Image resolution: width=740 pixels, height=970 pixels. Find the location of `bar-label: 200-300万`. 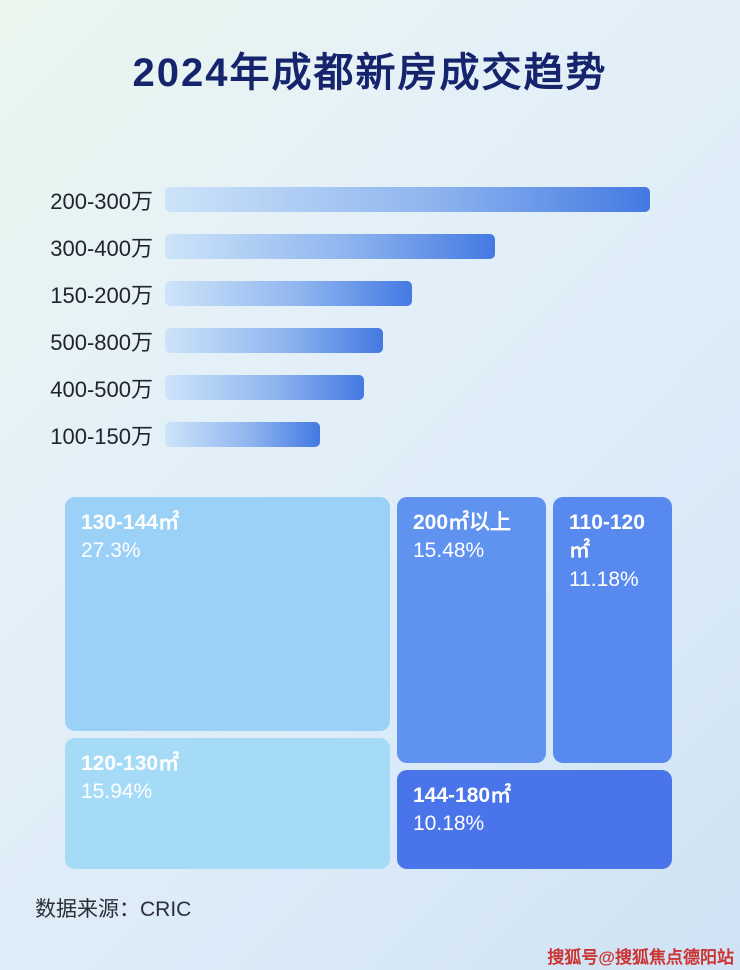

bar-label: 200-300万 is located at coordinates (101, 201).